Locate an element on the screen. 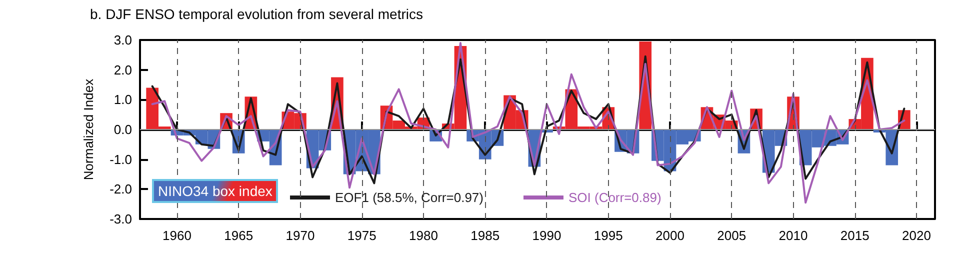 This screenshot has height=272, width=965. chart-title: b. DJF ENSO temporal evolution from several metrics is located at coordinates (256, 14).